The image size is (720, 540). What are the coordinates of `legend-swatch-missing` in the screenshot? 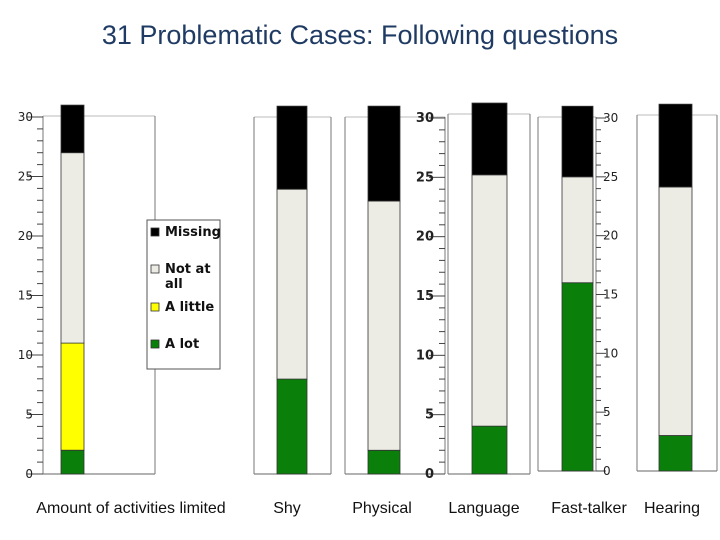 It's located at (155, 232).